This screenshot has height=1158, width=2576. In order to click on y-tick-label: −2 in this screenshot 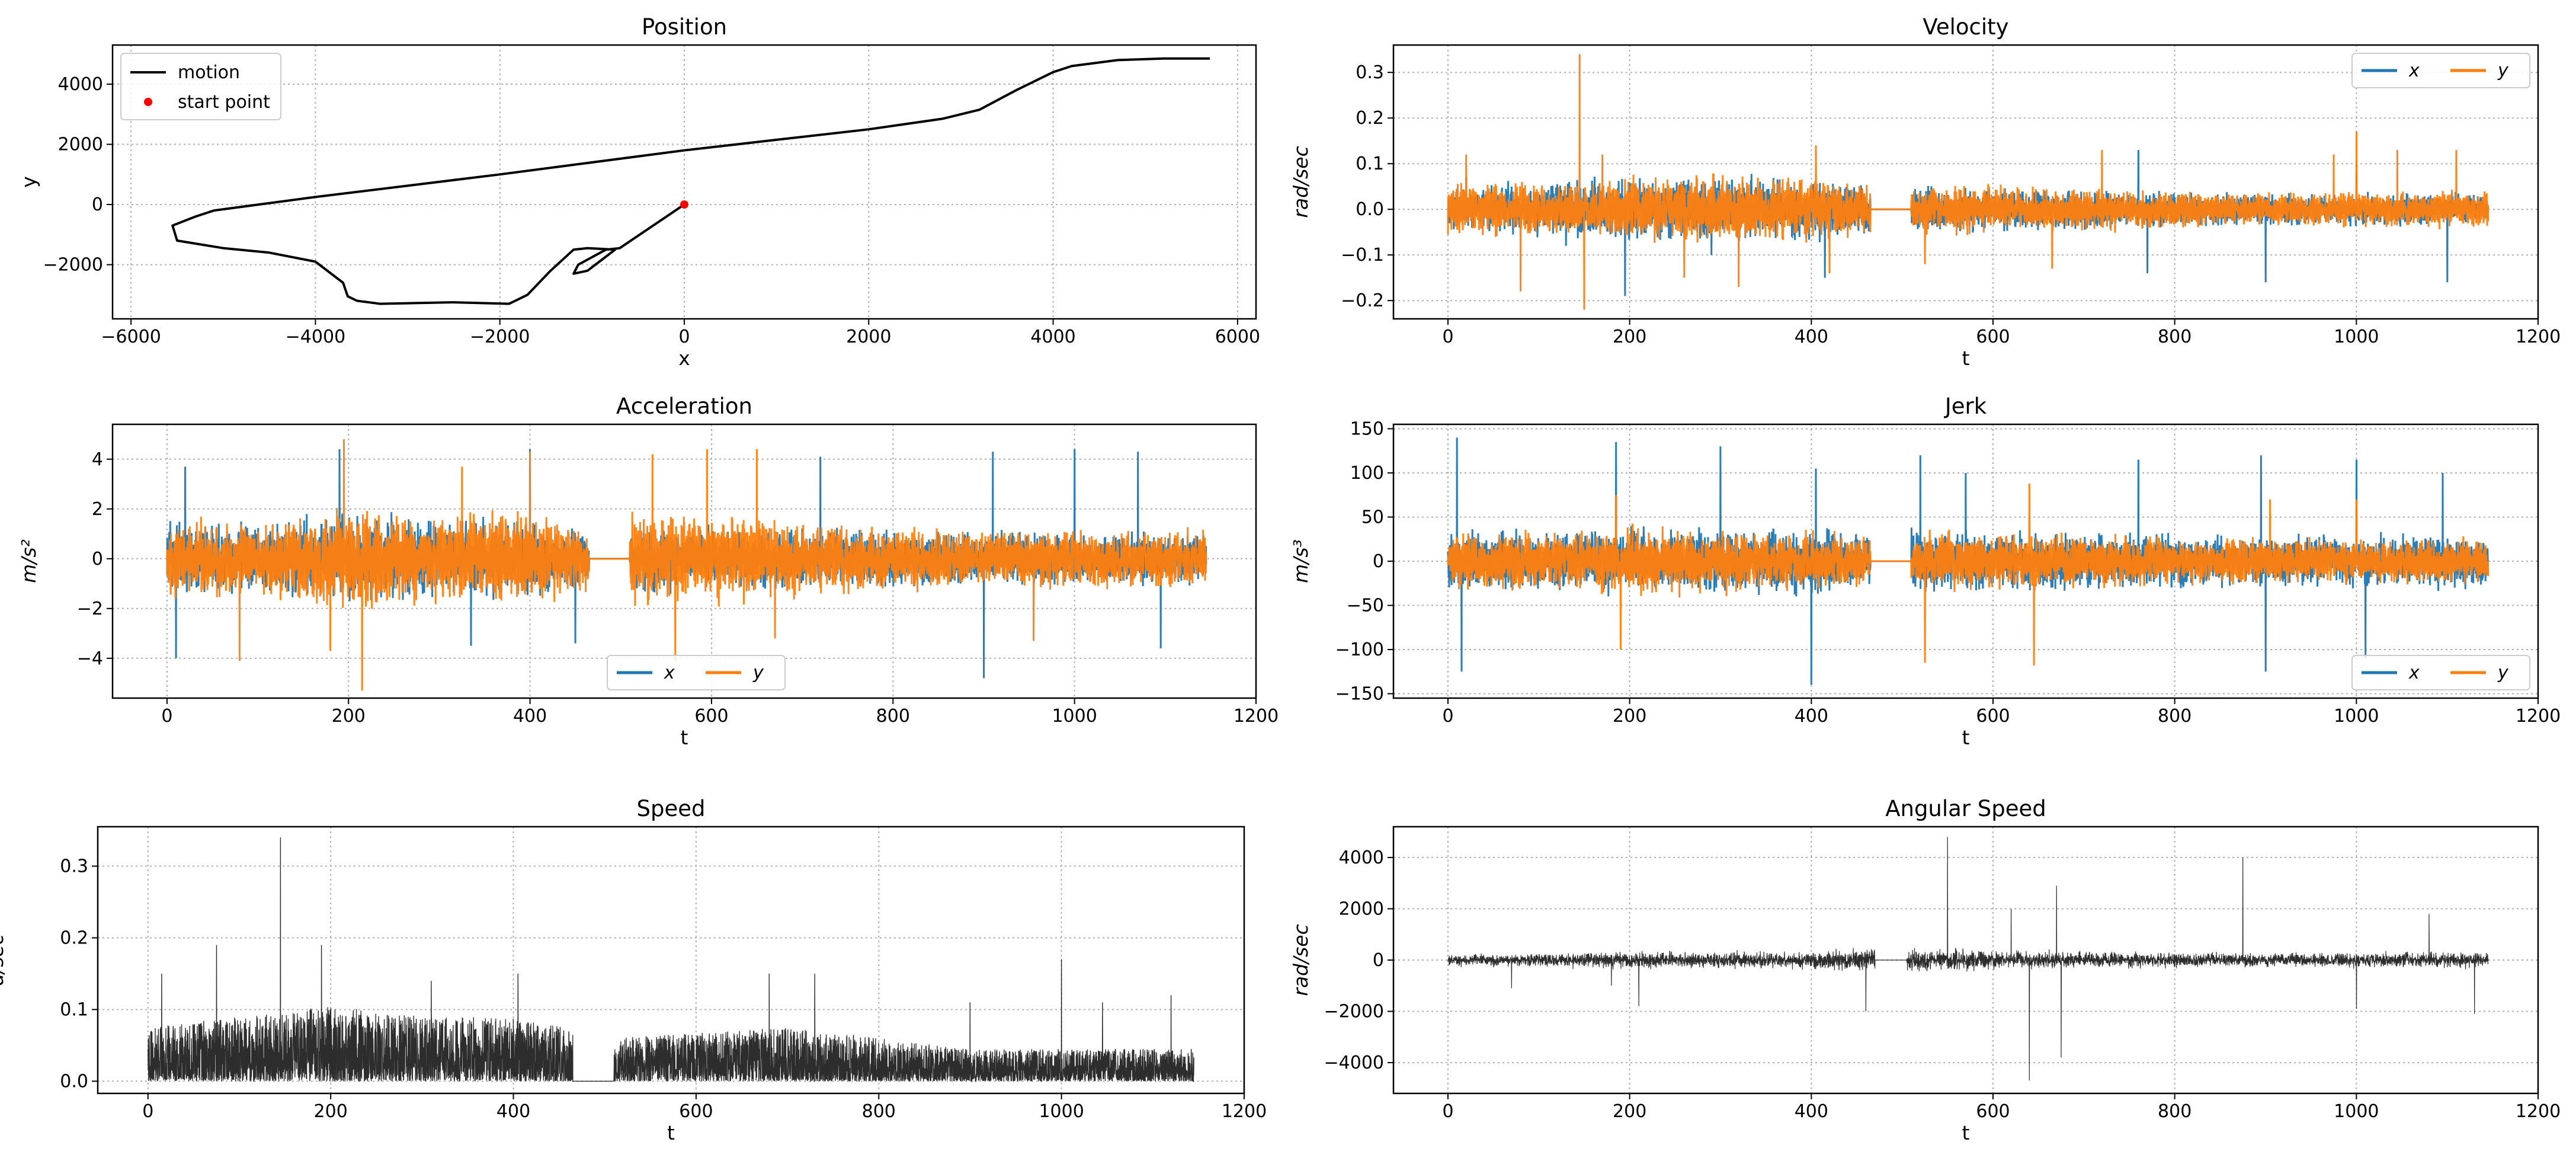, I will do `click(90, 609)`.